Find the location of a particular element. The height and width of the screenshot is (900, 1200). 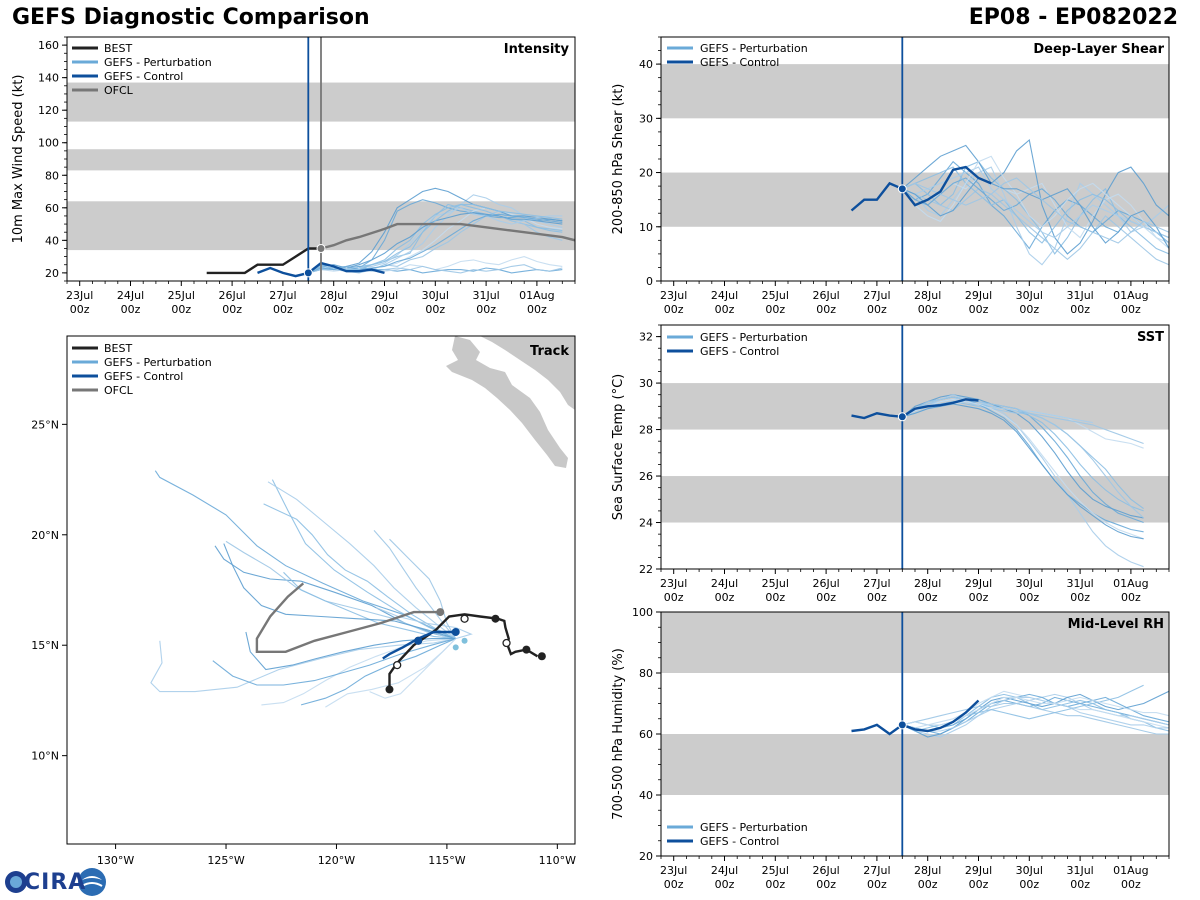

sst-y-tick-label: 28 is located at coordinates (646, 430).